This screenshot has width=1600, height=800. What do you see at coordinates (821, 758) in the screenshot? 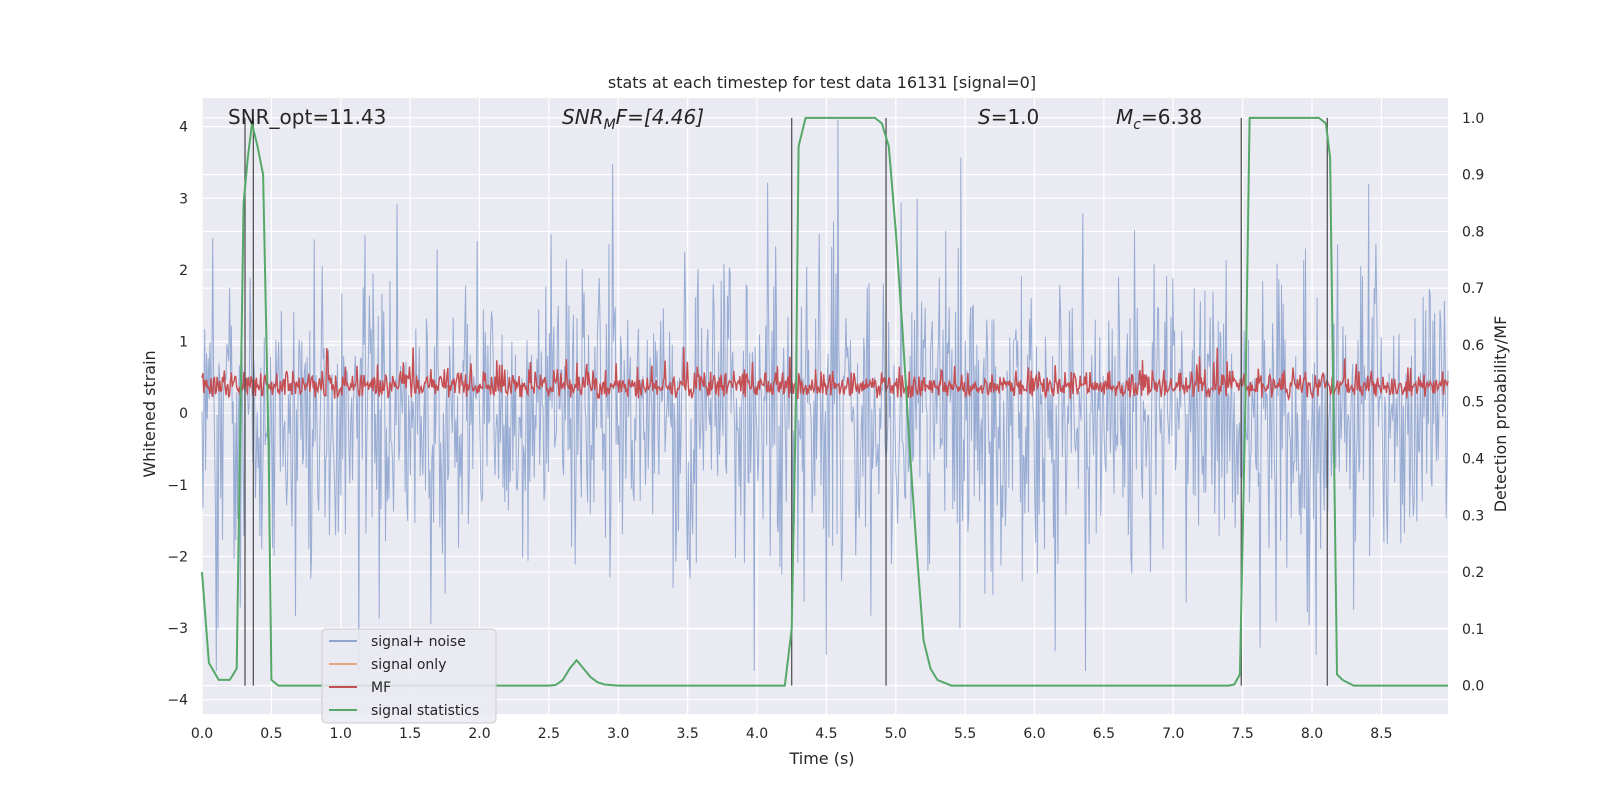
I see `x-axis-label: Time (s)` at bounding box center [821, 758].